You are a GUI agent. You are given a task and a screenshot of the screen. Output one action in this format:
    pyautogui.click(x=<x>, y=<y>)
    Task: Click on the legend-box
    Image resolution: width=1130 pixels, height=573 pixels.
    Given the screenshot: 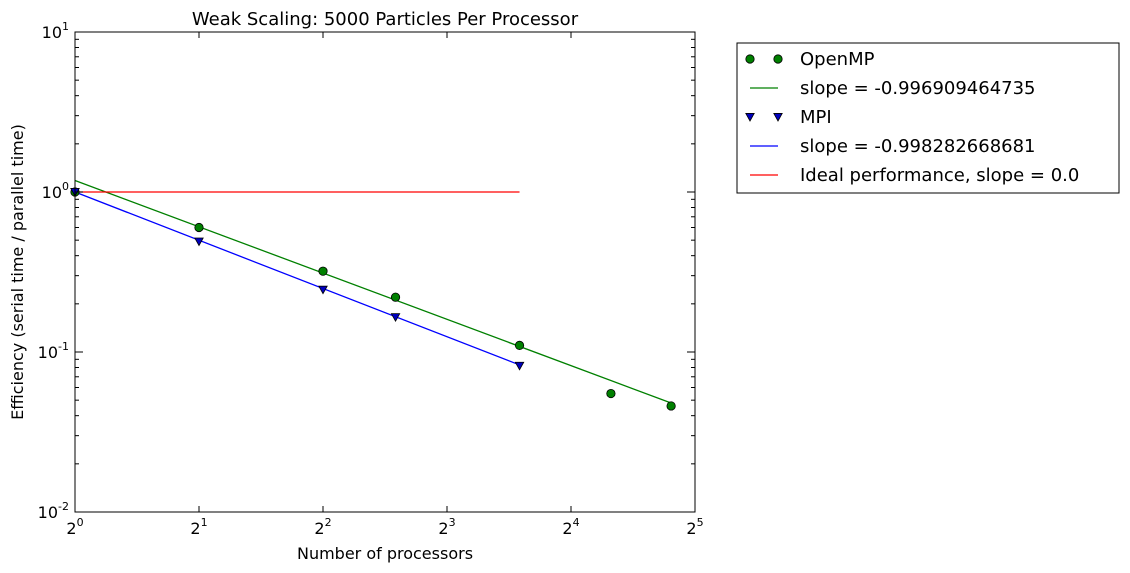 What is the action you would take?
    pyautogui.click(x=928, y=118)
    